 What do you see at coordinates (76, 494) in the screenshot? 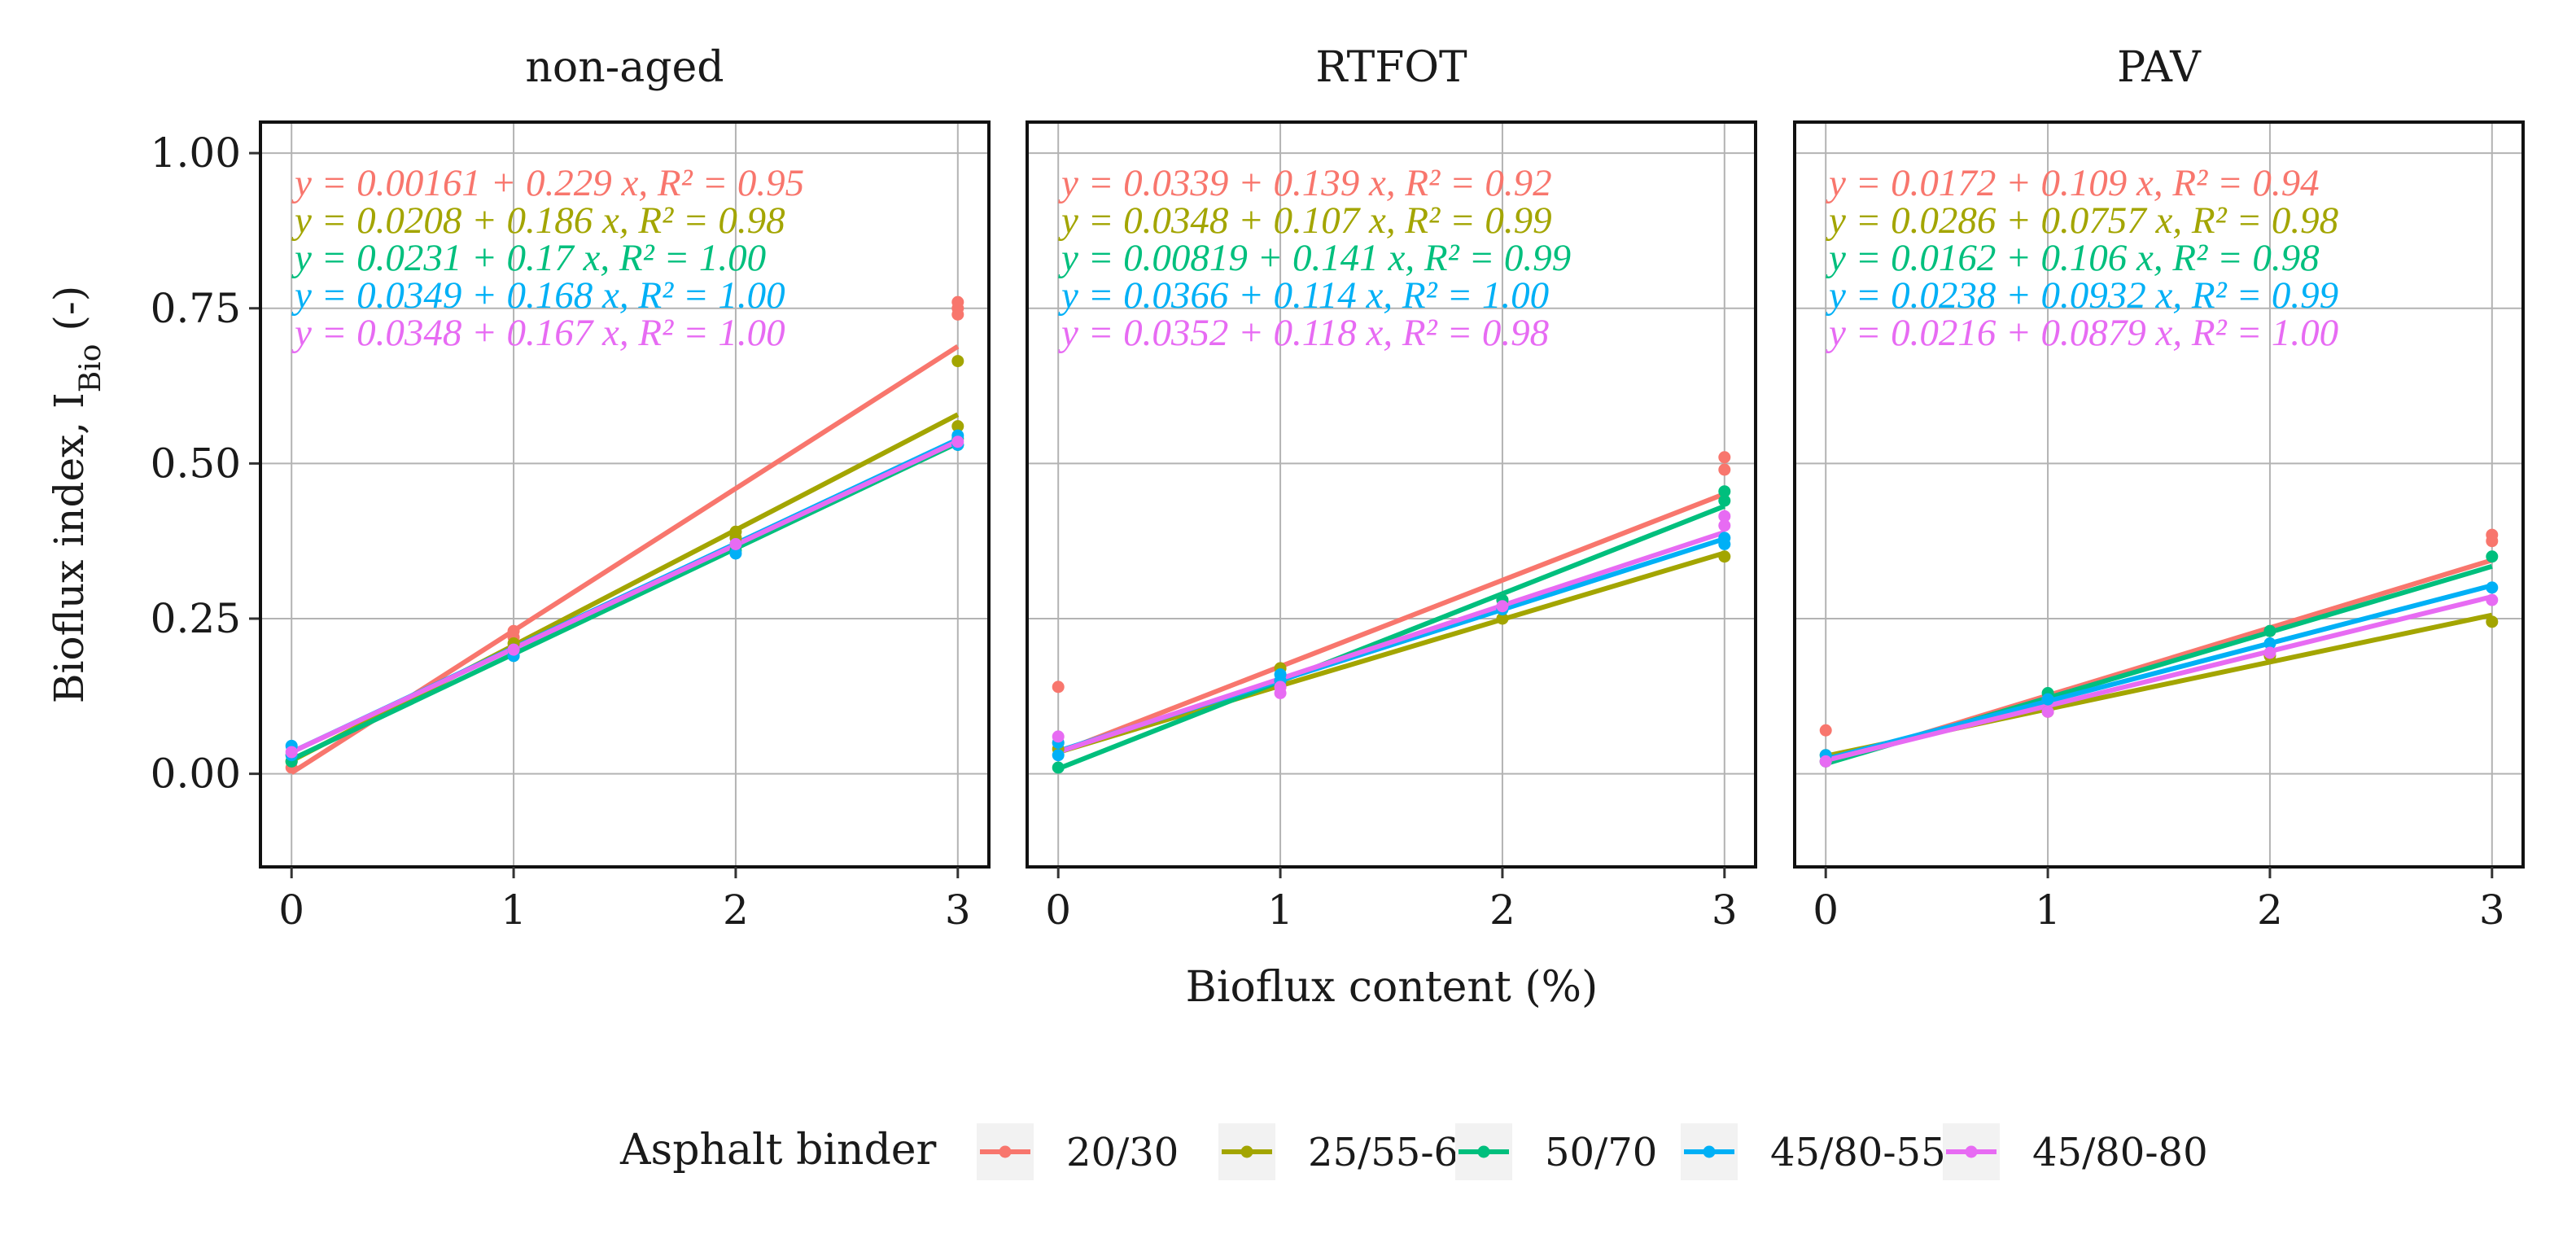
I see `y-axis-title: Bioflux index, IBio (-)` at bounding box center [76, 494].